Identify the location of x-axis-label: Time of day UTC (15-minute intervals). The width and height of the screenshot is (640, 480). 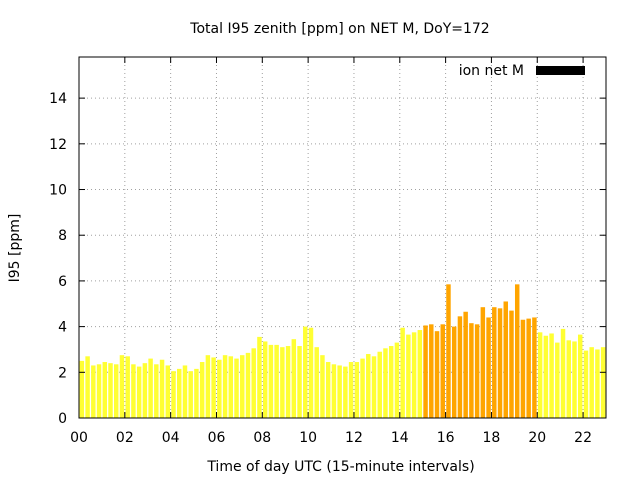
(340, 467).